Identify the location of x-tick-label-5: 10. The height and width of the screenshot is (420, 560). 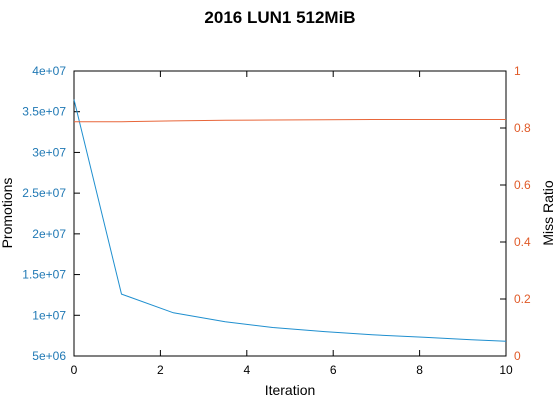
(506, 370).